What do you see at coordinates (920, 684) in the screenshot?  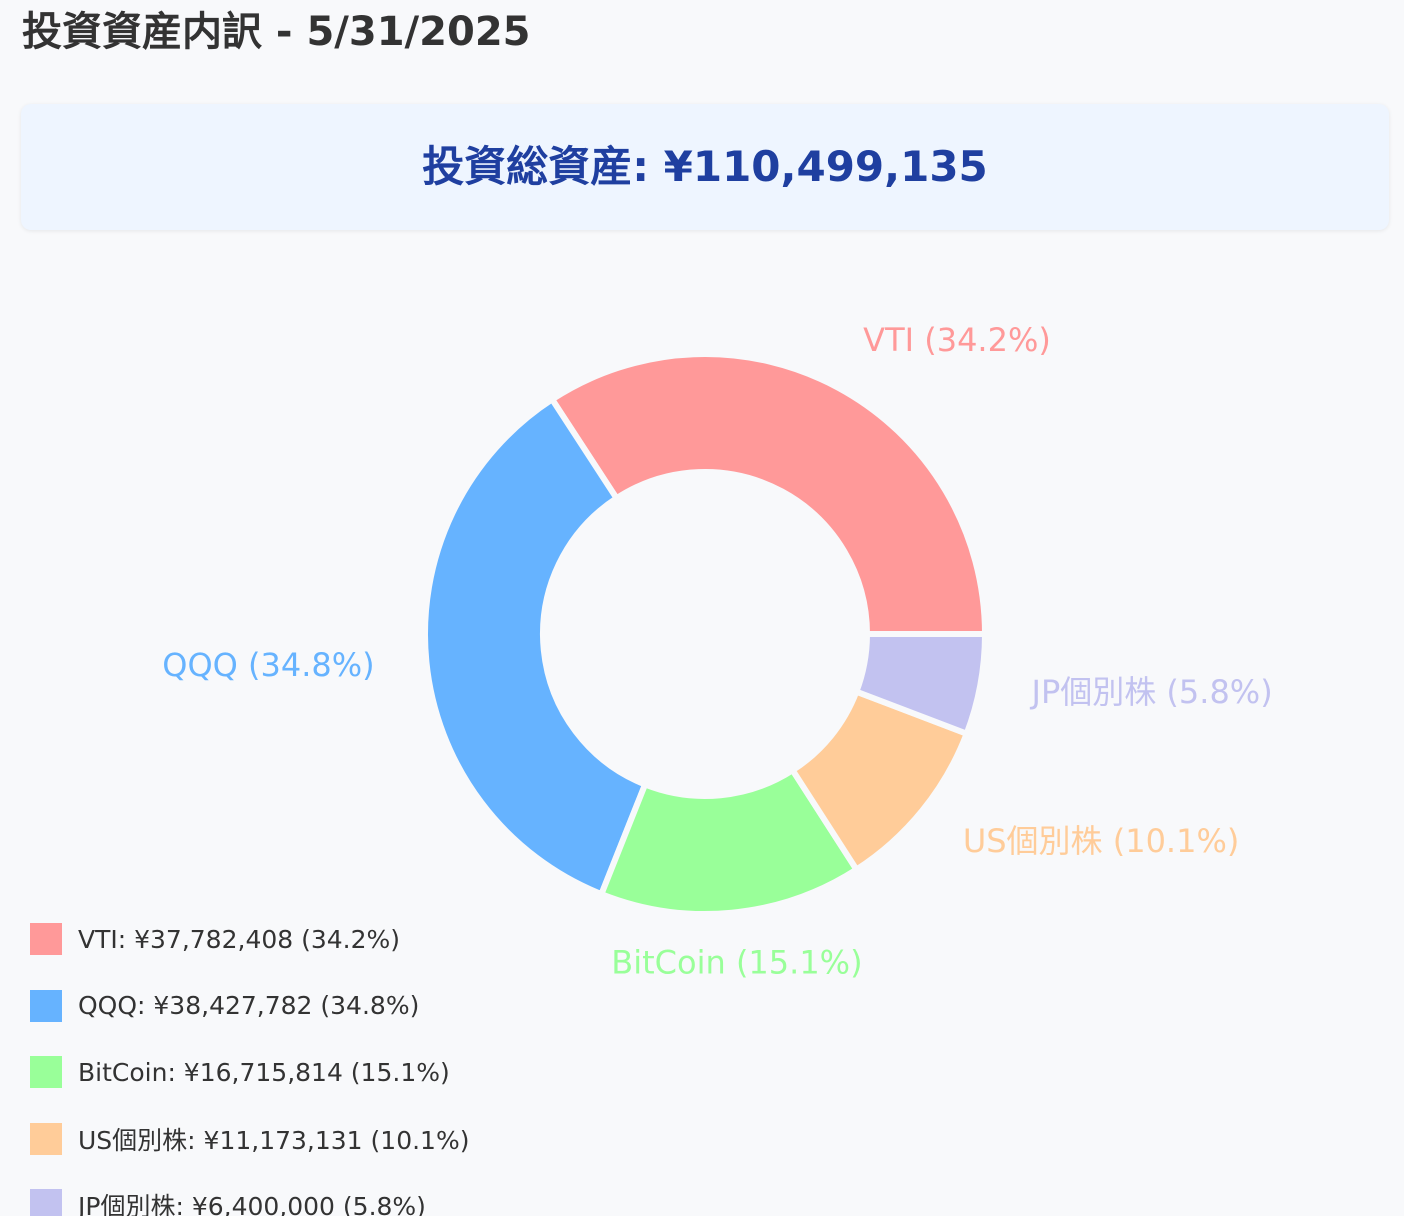 I see `donut-slice-jp-stocks` at bounding box center [920, 684].